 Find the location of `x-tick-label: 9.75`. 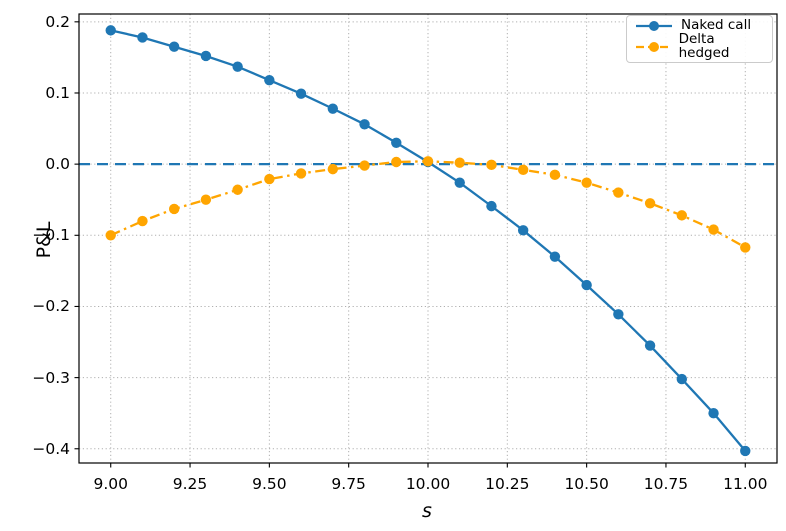

x-tick-label: 9.75 is located at coordinates (348, 484).